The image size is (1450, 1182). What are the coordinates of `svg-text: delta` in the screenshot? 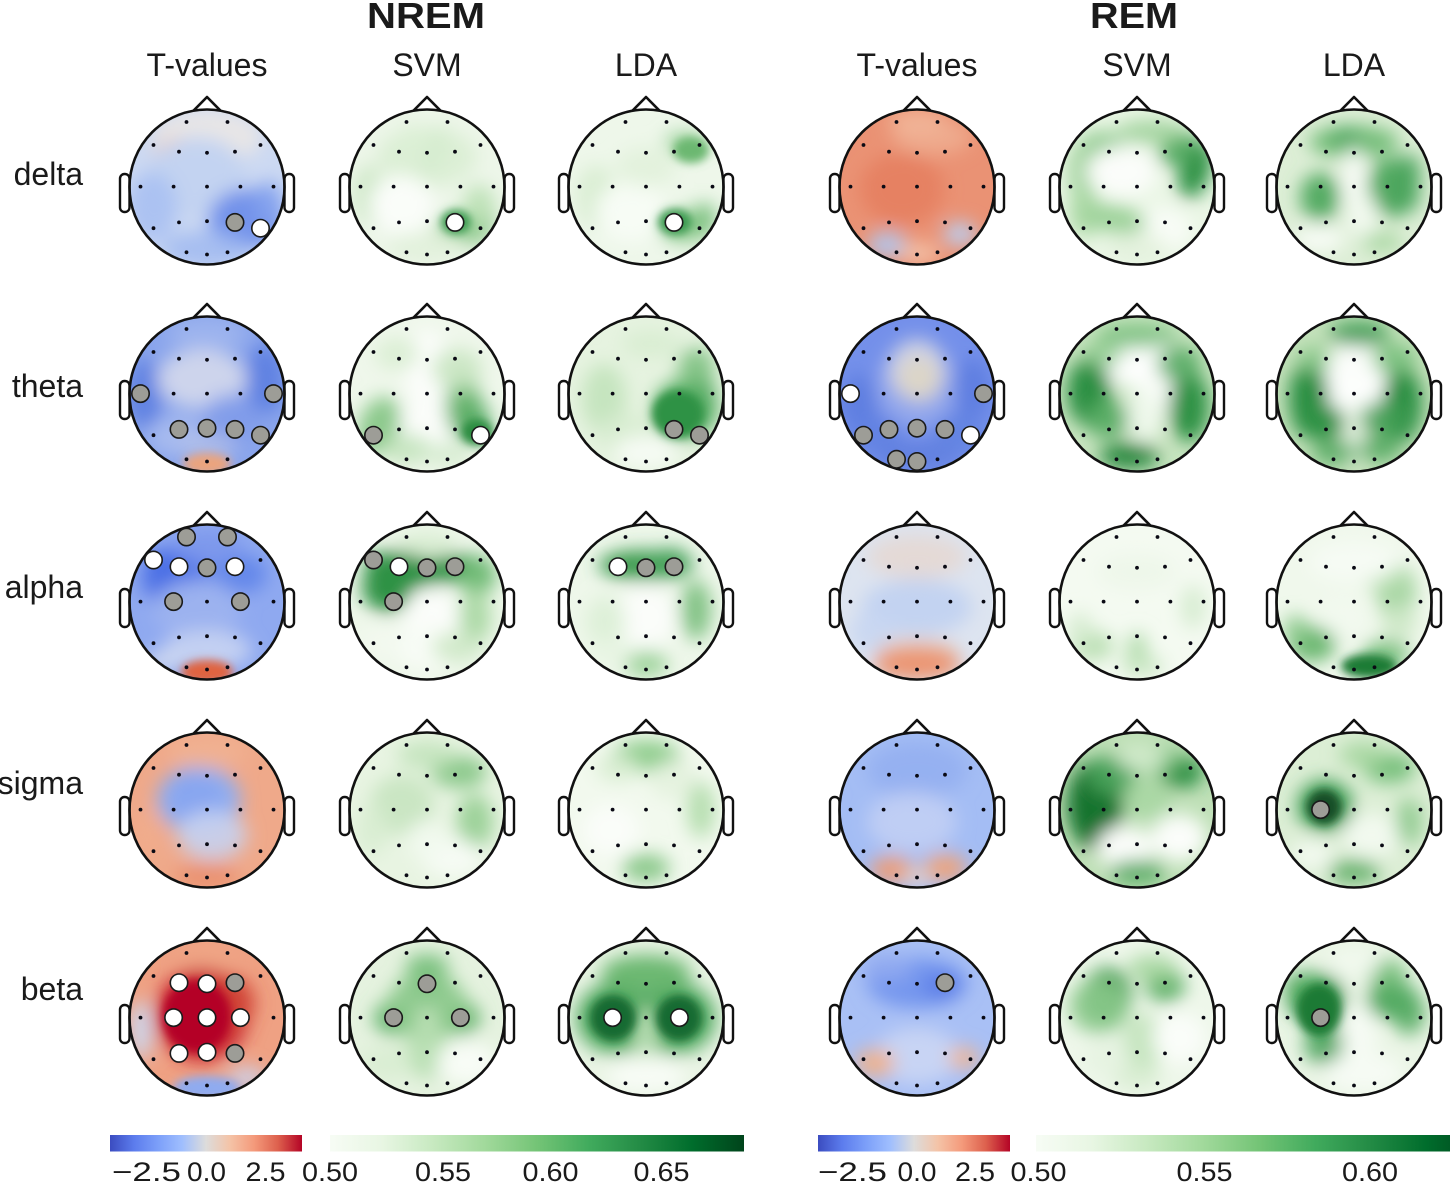 It's located at (49, 174).